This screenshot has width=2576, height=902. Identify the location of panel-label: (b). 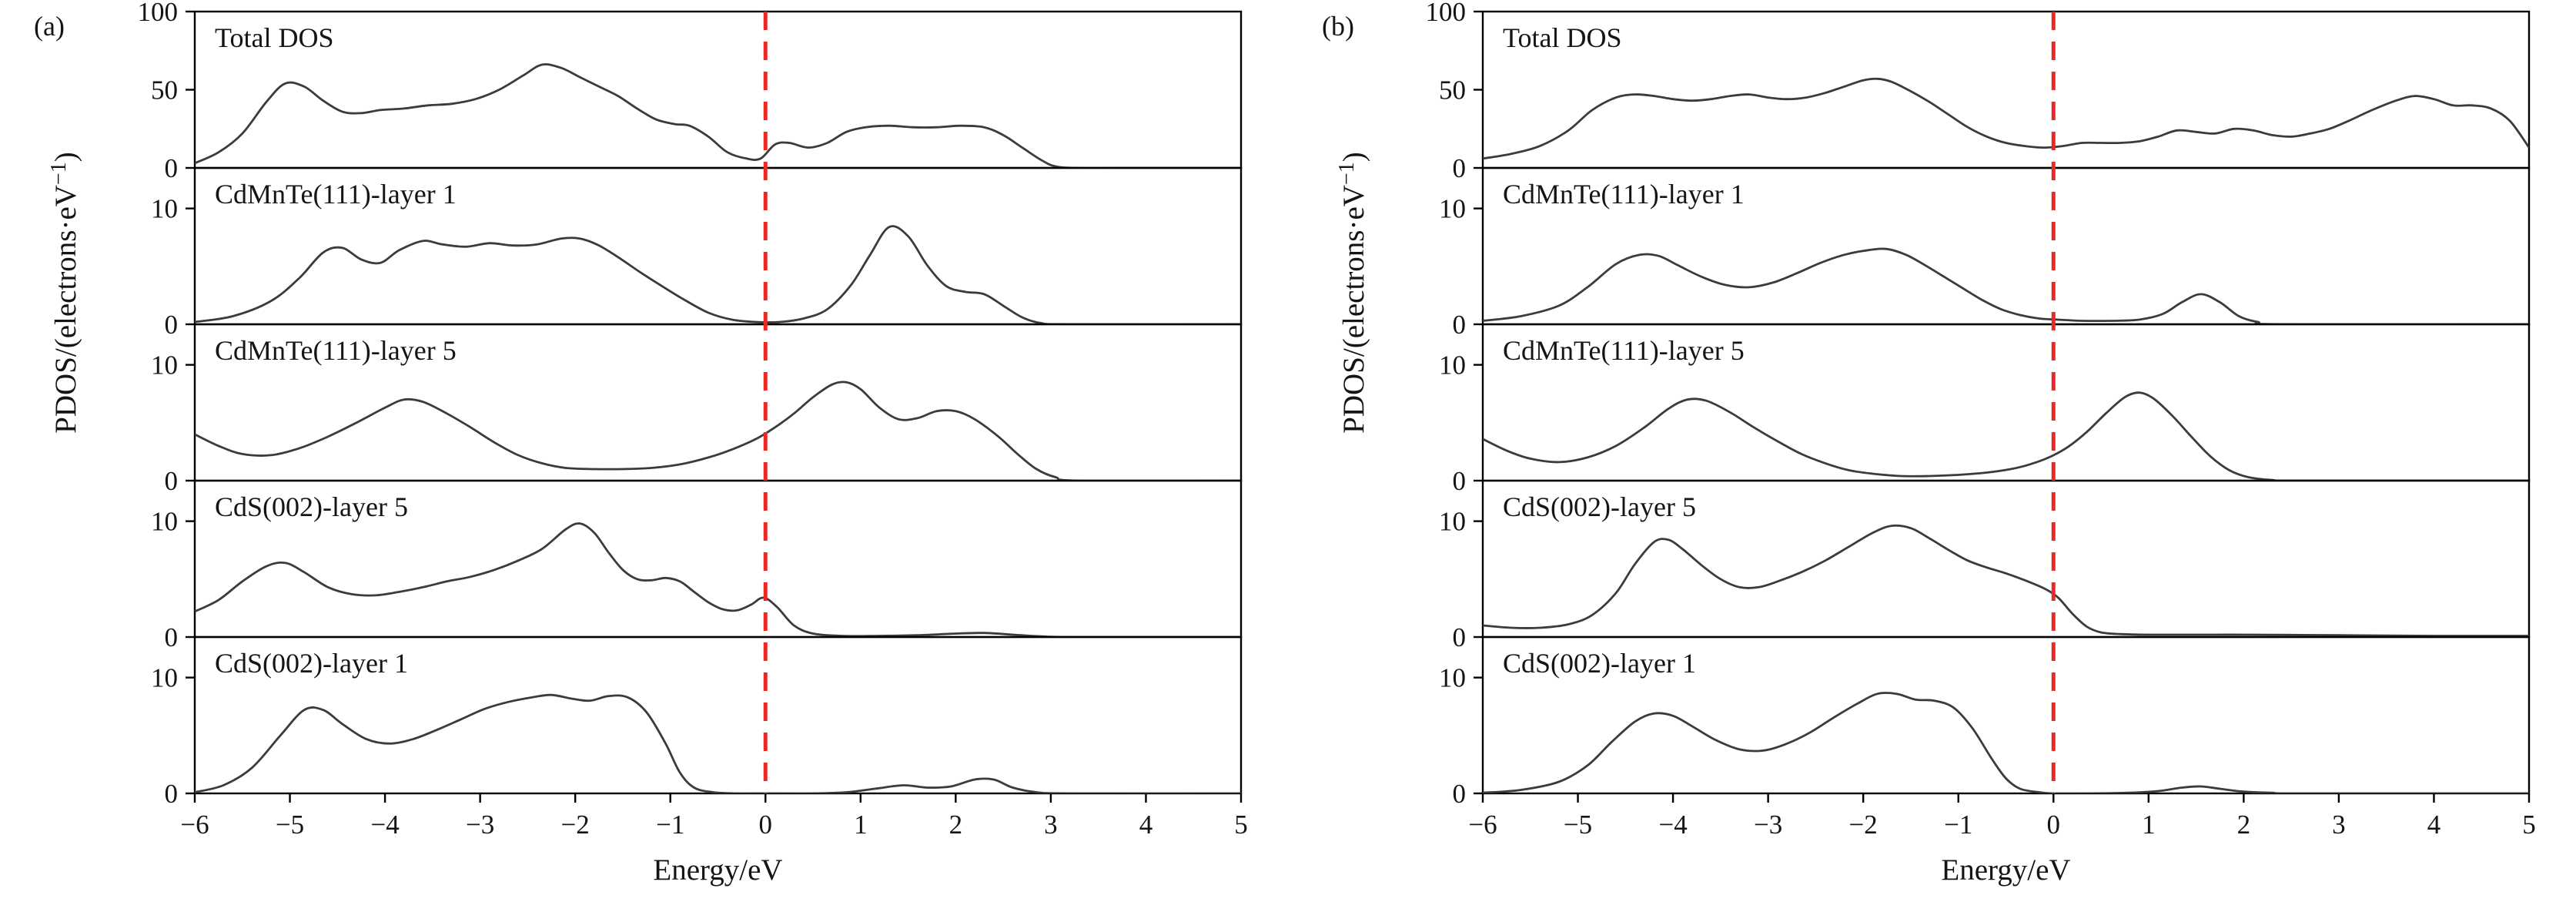
(1338, 27).